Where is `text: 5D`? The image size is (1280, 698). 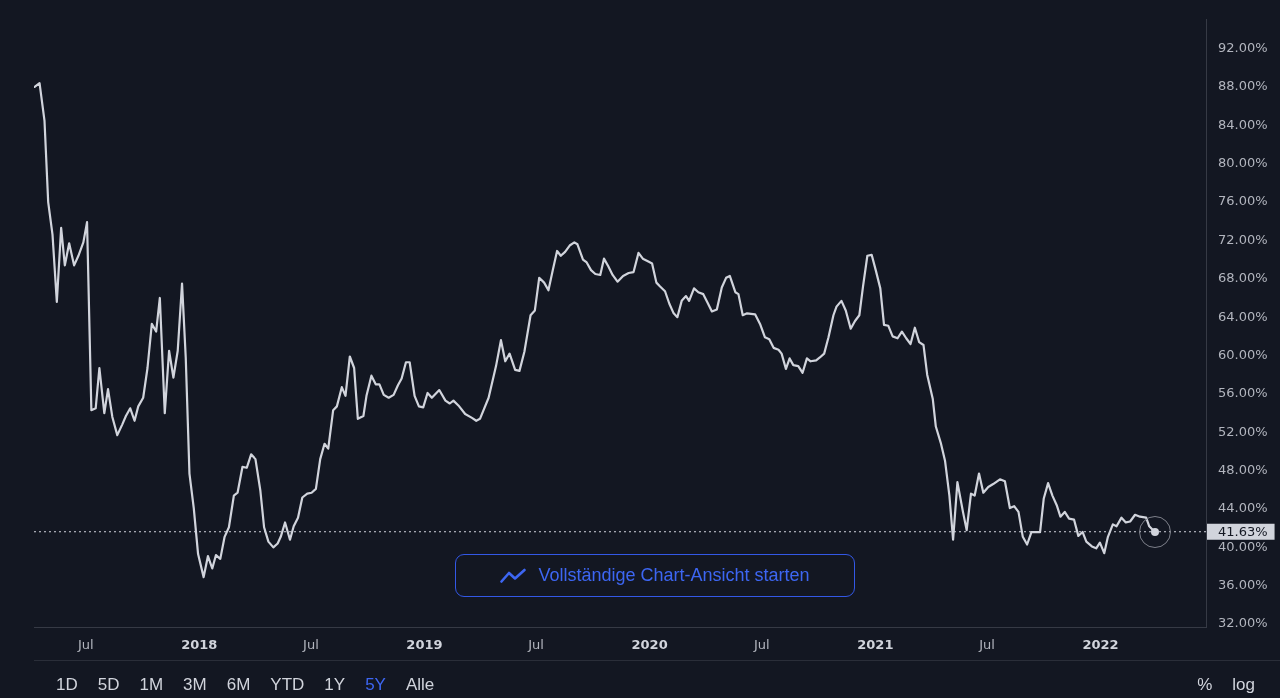 text: 5D is located at coordinates (108, 685).